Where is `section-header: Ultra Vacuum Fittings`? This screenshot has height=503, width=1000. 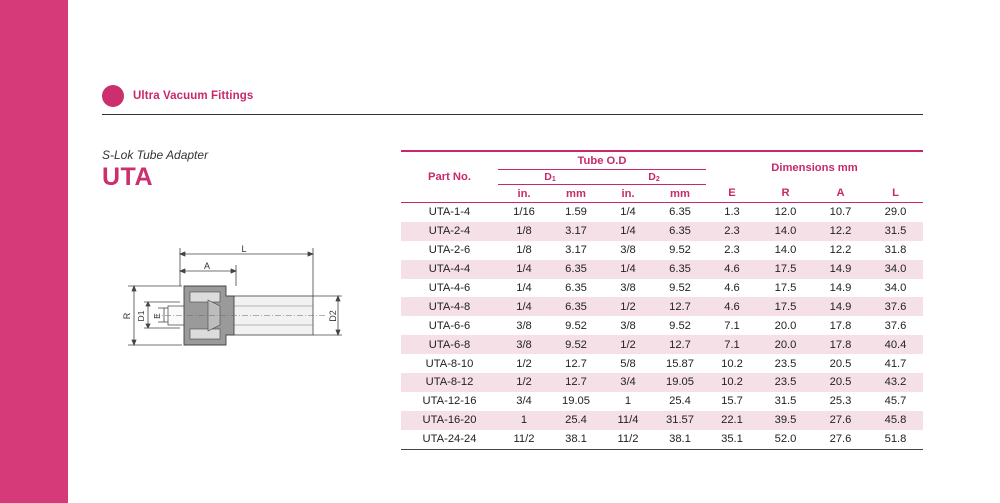
section-header: Ultra Vacuum Fittings is located at coordinates (177, 96).